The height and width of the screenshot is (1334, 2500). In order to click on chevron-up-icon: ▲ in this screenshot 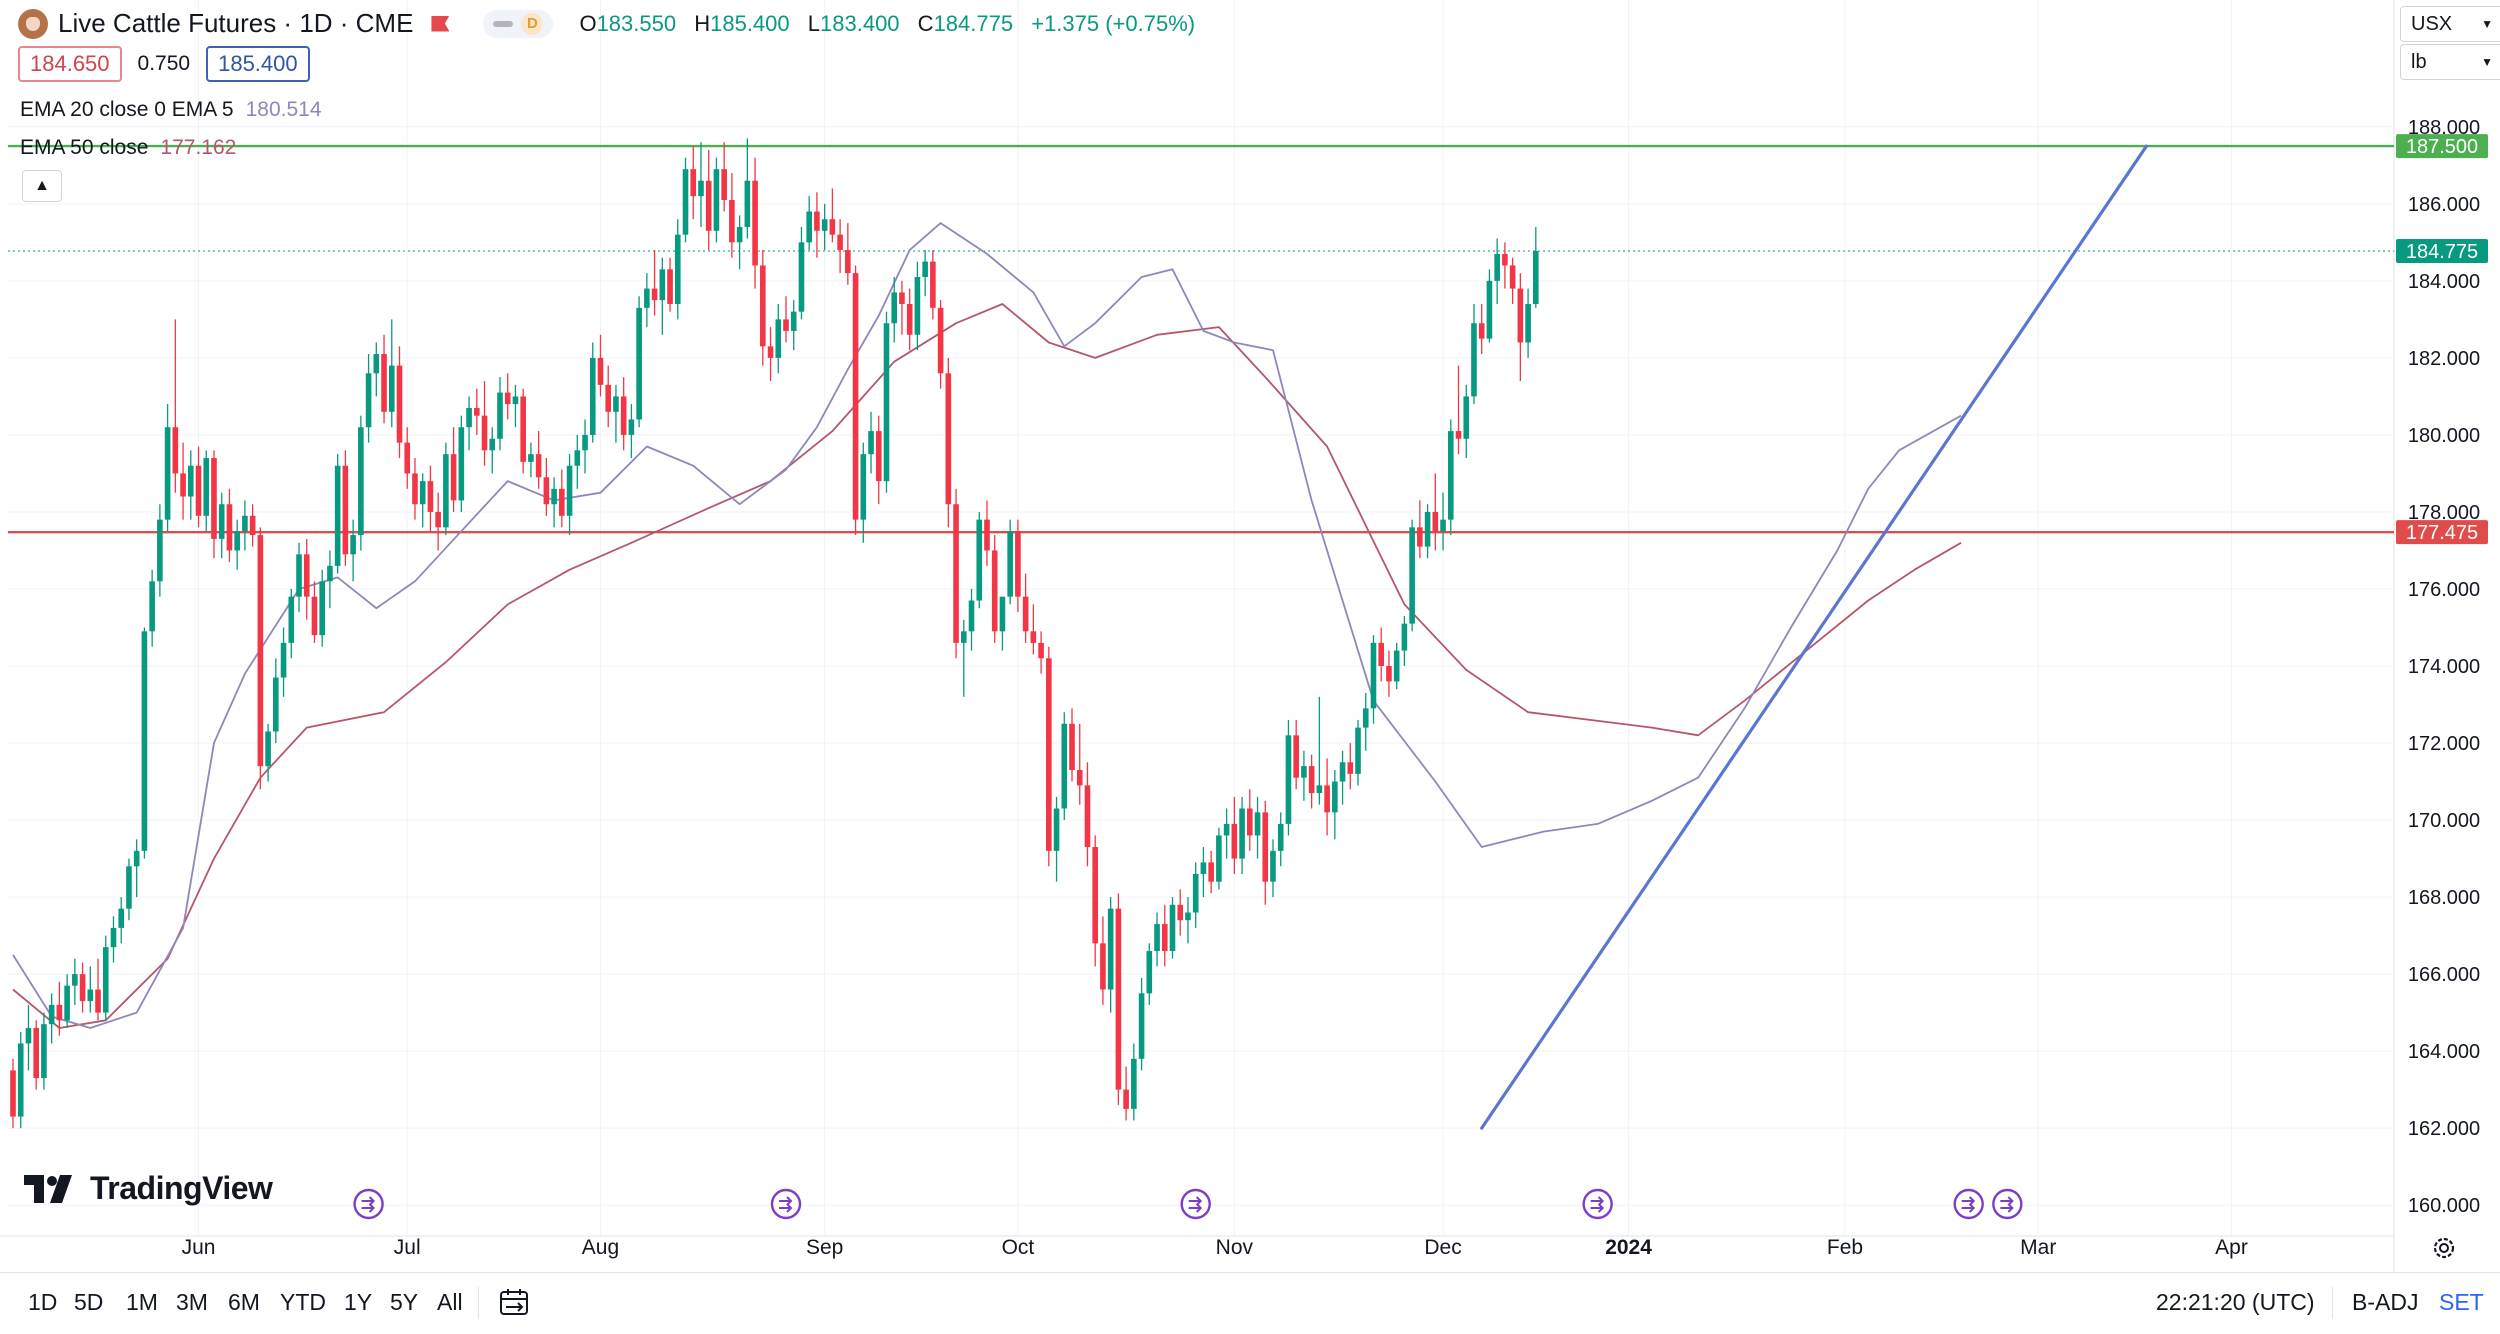, I will do `click(42, 186)`.